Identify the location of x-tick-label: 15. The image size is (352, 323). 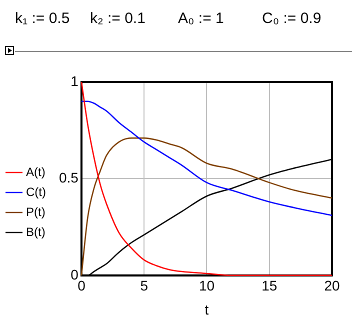
(270, 286).